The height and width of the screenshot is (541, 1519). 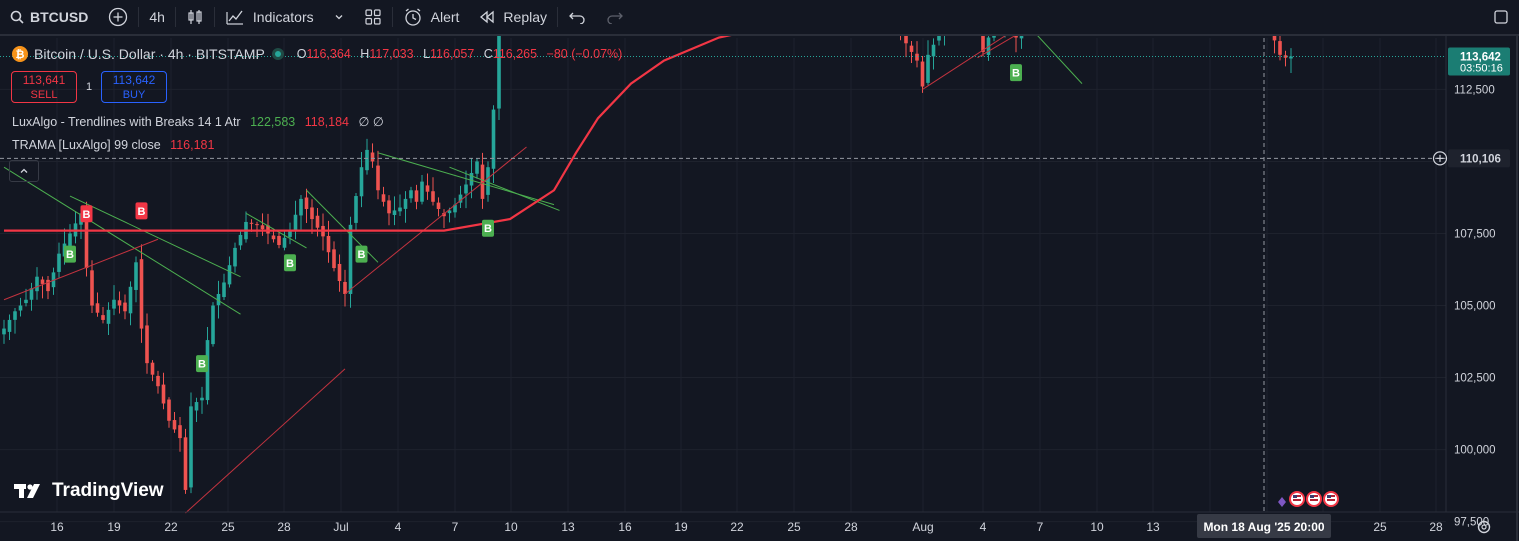 I want to click on fullscreen-button, so click(x=1501, y=17).